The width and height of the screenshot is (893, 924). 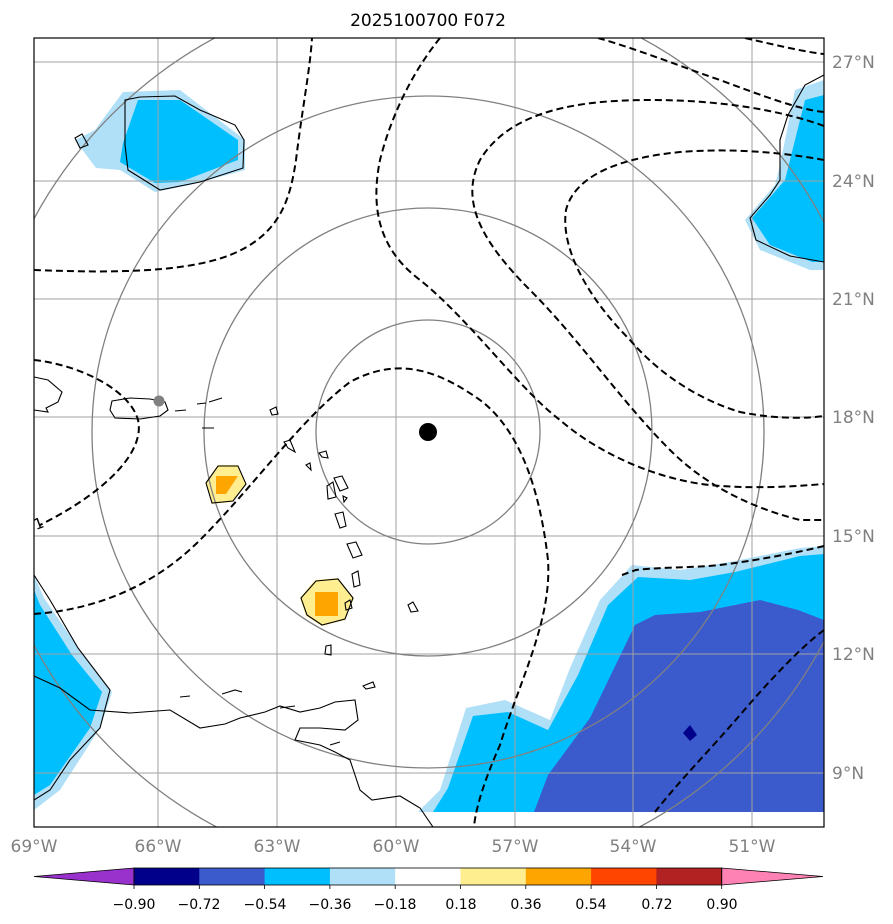 I want to click on colorbar-label: 0.36, so click(x=525, y=905).